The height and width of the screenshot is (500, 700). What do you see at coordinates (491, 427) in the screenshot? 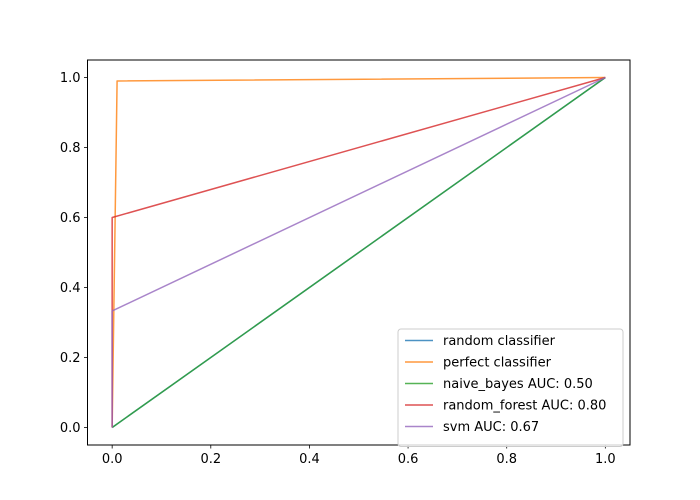
I see `legend-label: svm AUC: 0.67` at bounding box center [491, 427].